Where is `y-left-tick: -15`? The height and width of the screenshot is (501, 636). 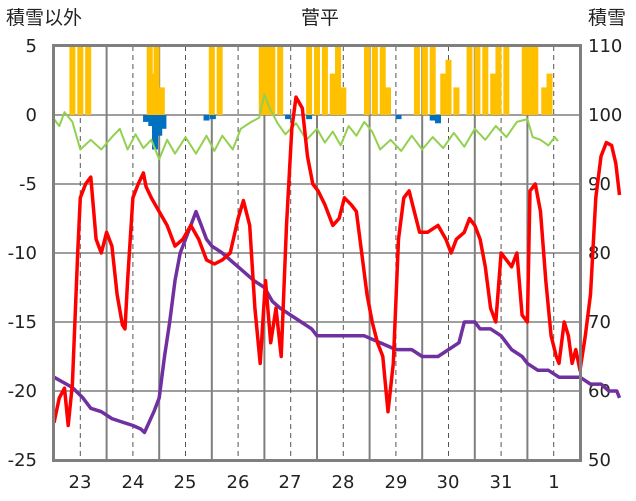 y-left-tick: -15 is located at coordinates (22, 322).